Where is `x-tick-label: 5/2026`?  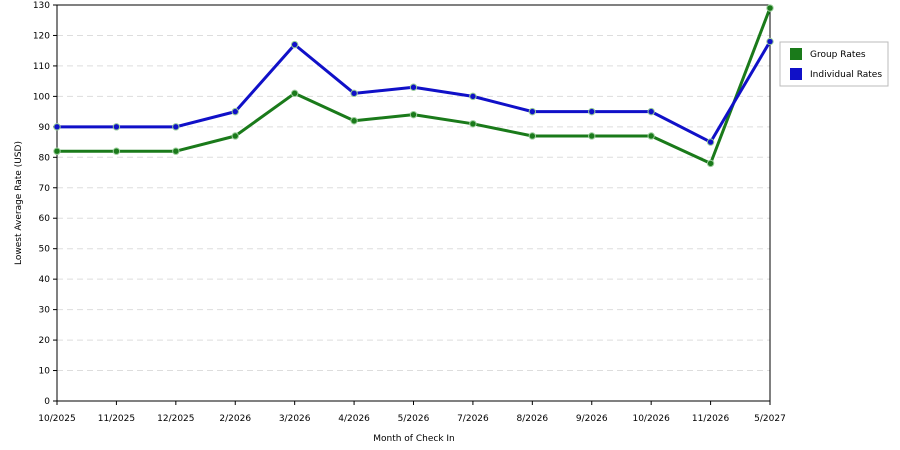
x-tick-label: 5/2026 is located at coordinates (414, 419).